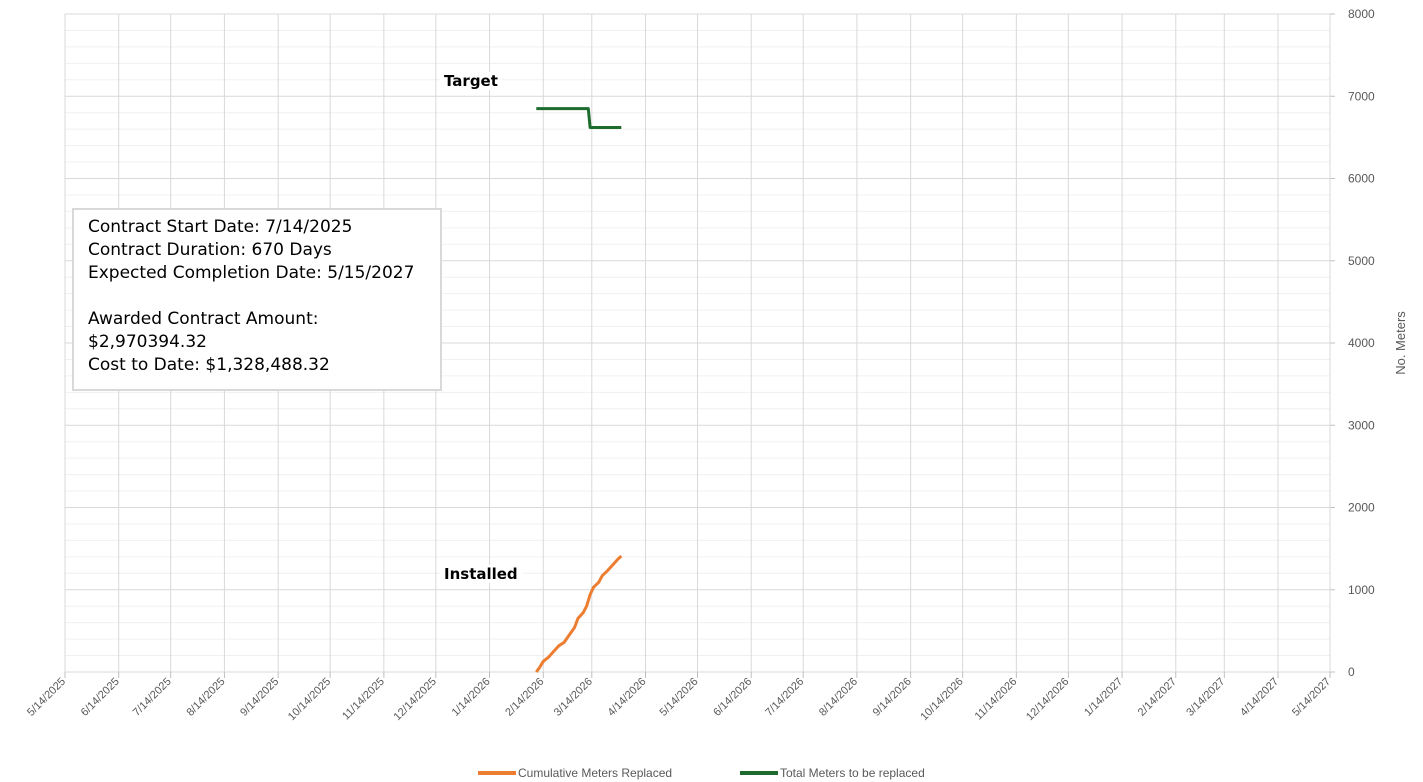 Image resolution: width=1423 pixels, height=782 pixels. Describe the element at coordinates (309, 699) in the screenshot. I see `x-tick-label: 10/14/2025` at that location.